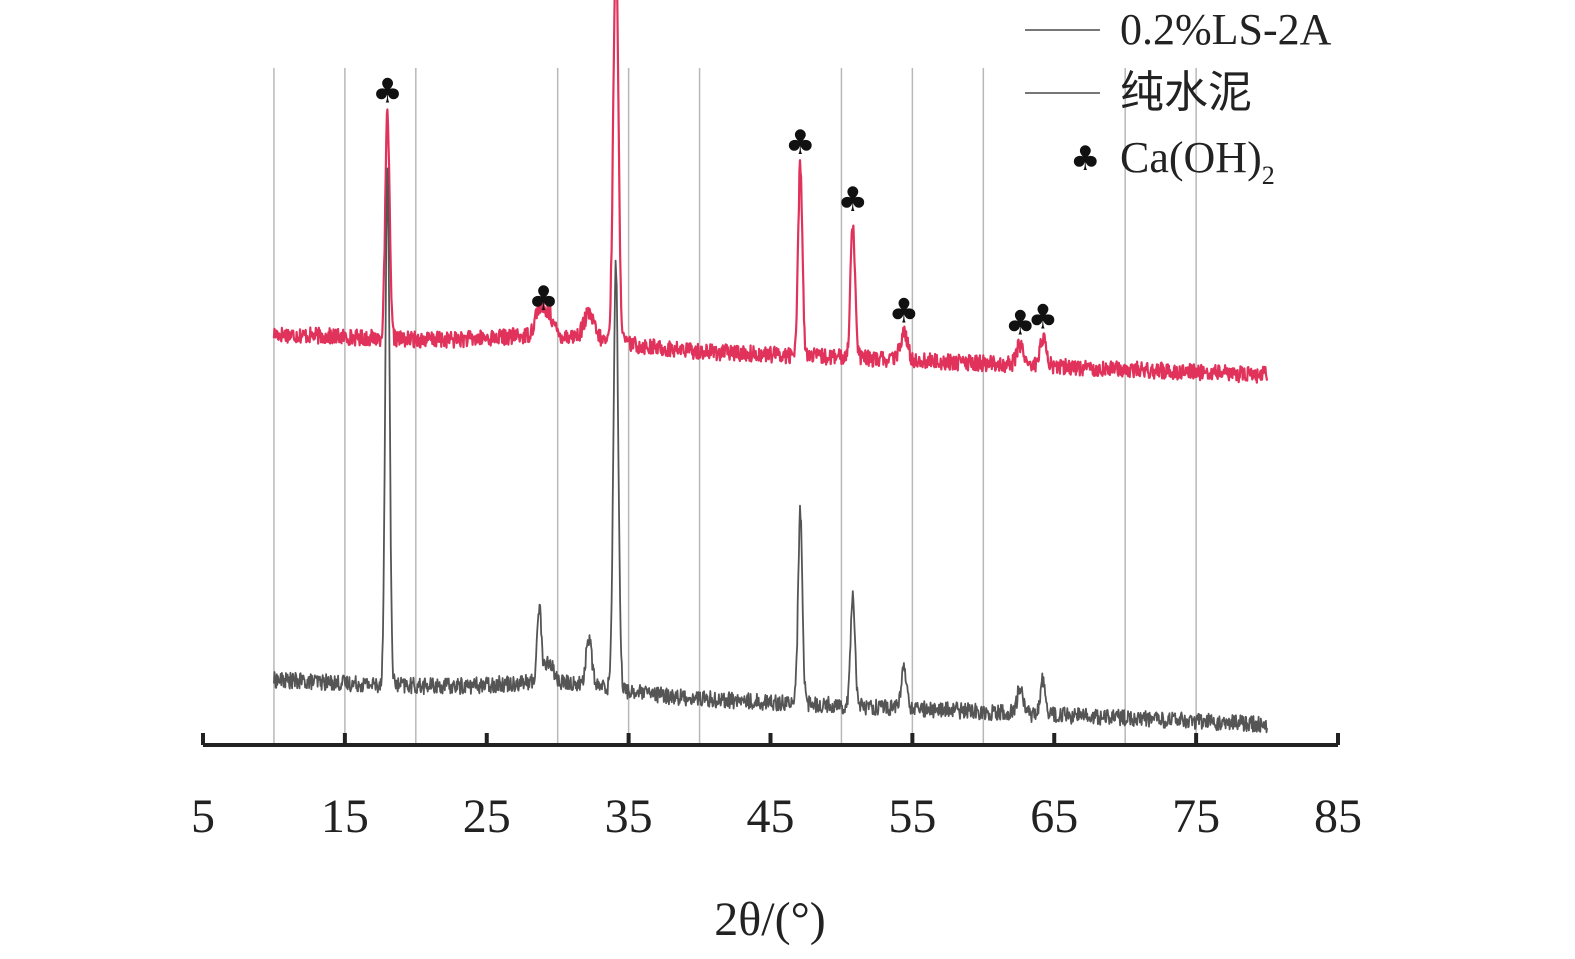 The image size is (1575, 959). What do you see at coordinates (715, 208) in the screenshot?
I see `peak-annotations: ♣♣♣♣♣♣♣♣` at bounding box center [715, 208].